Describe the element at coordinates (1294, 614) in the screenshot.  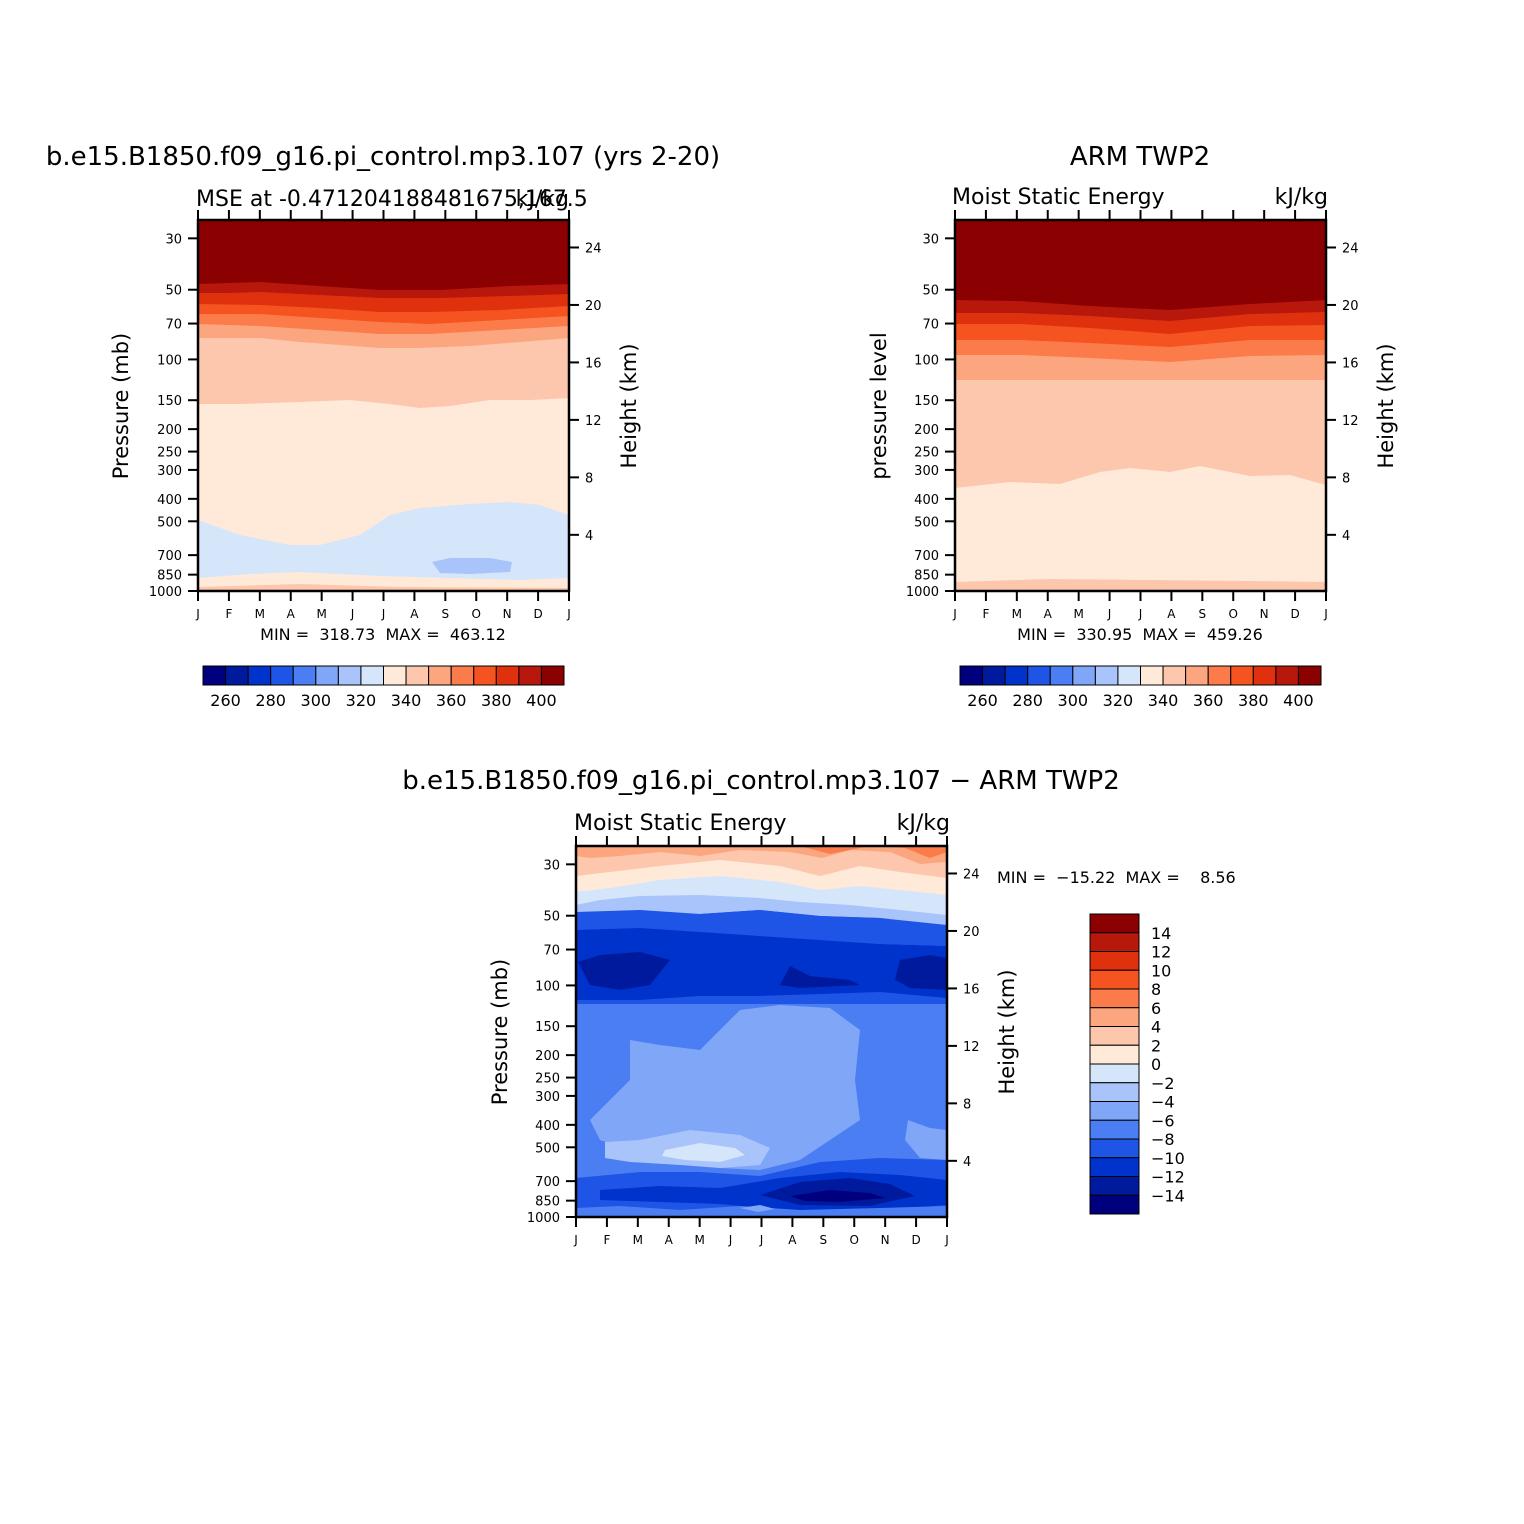
I see `x-tick-label: D` at that location.